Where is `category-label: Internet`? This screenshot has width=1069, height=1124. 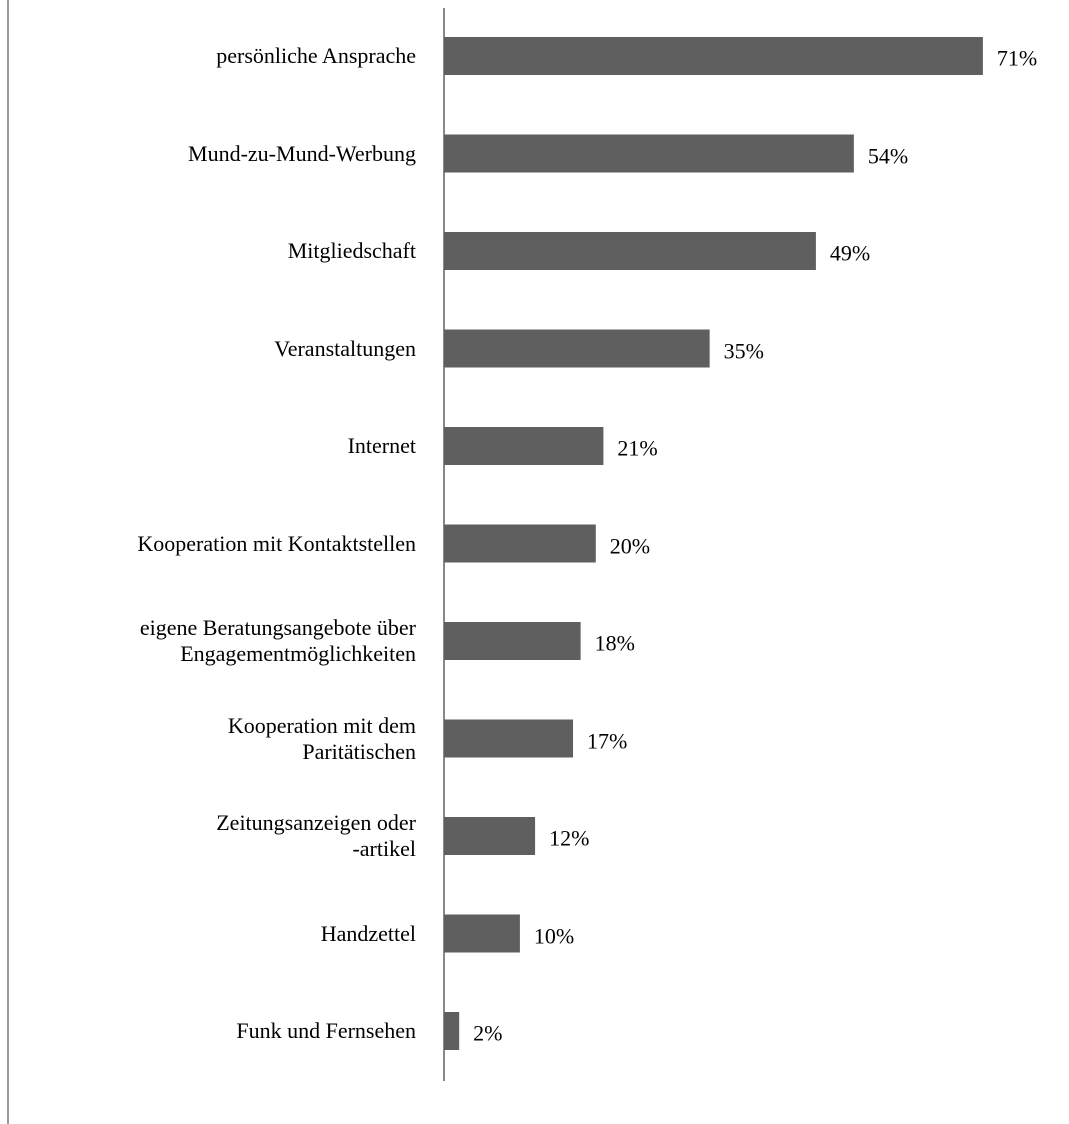 category-label: Internet is located at coordinates (381, 445).